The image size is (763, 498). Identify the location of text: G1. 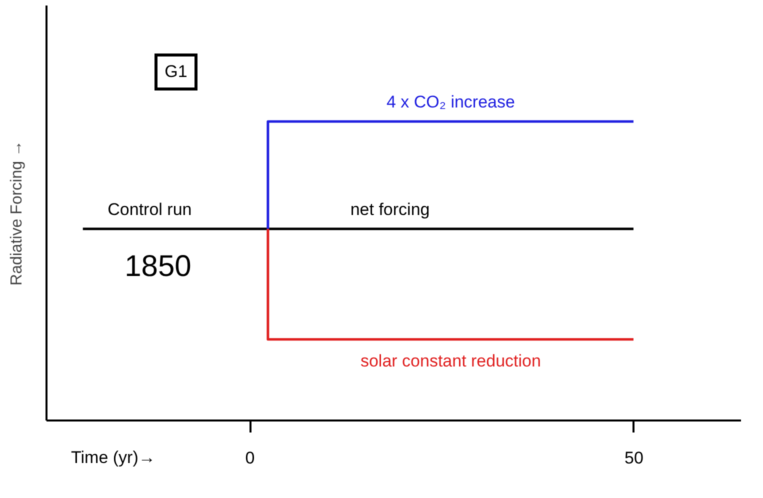
(176, 71).